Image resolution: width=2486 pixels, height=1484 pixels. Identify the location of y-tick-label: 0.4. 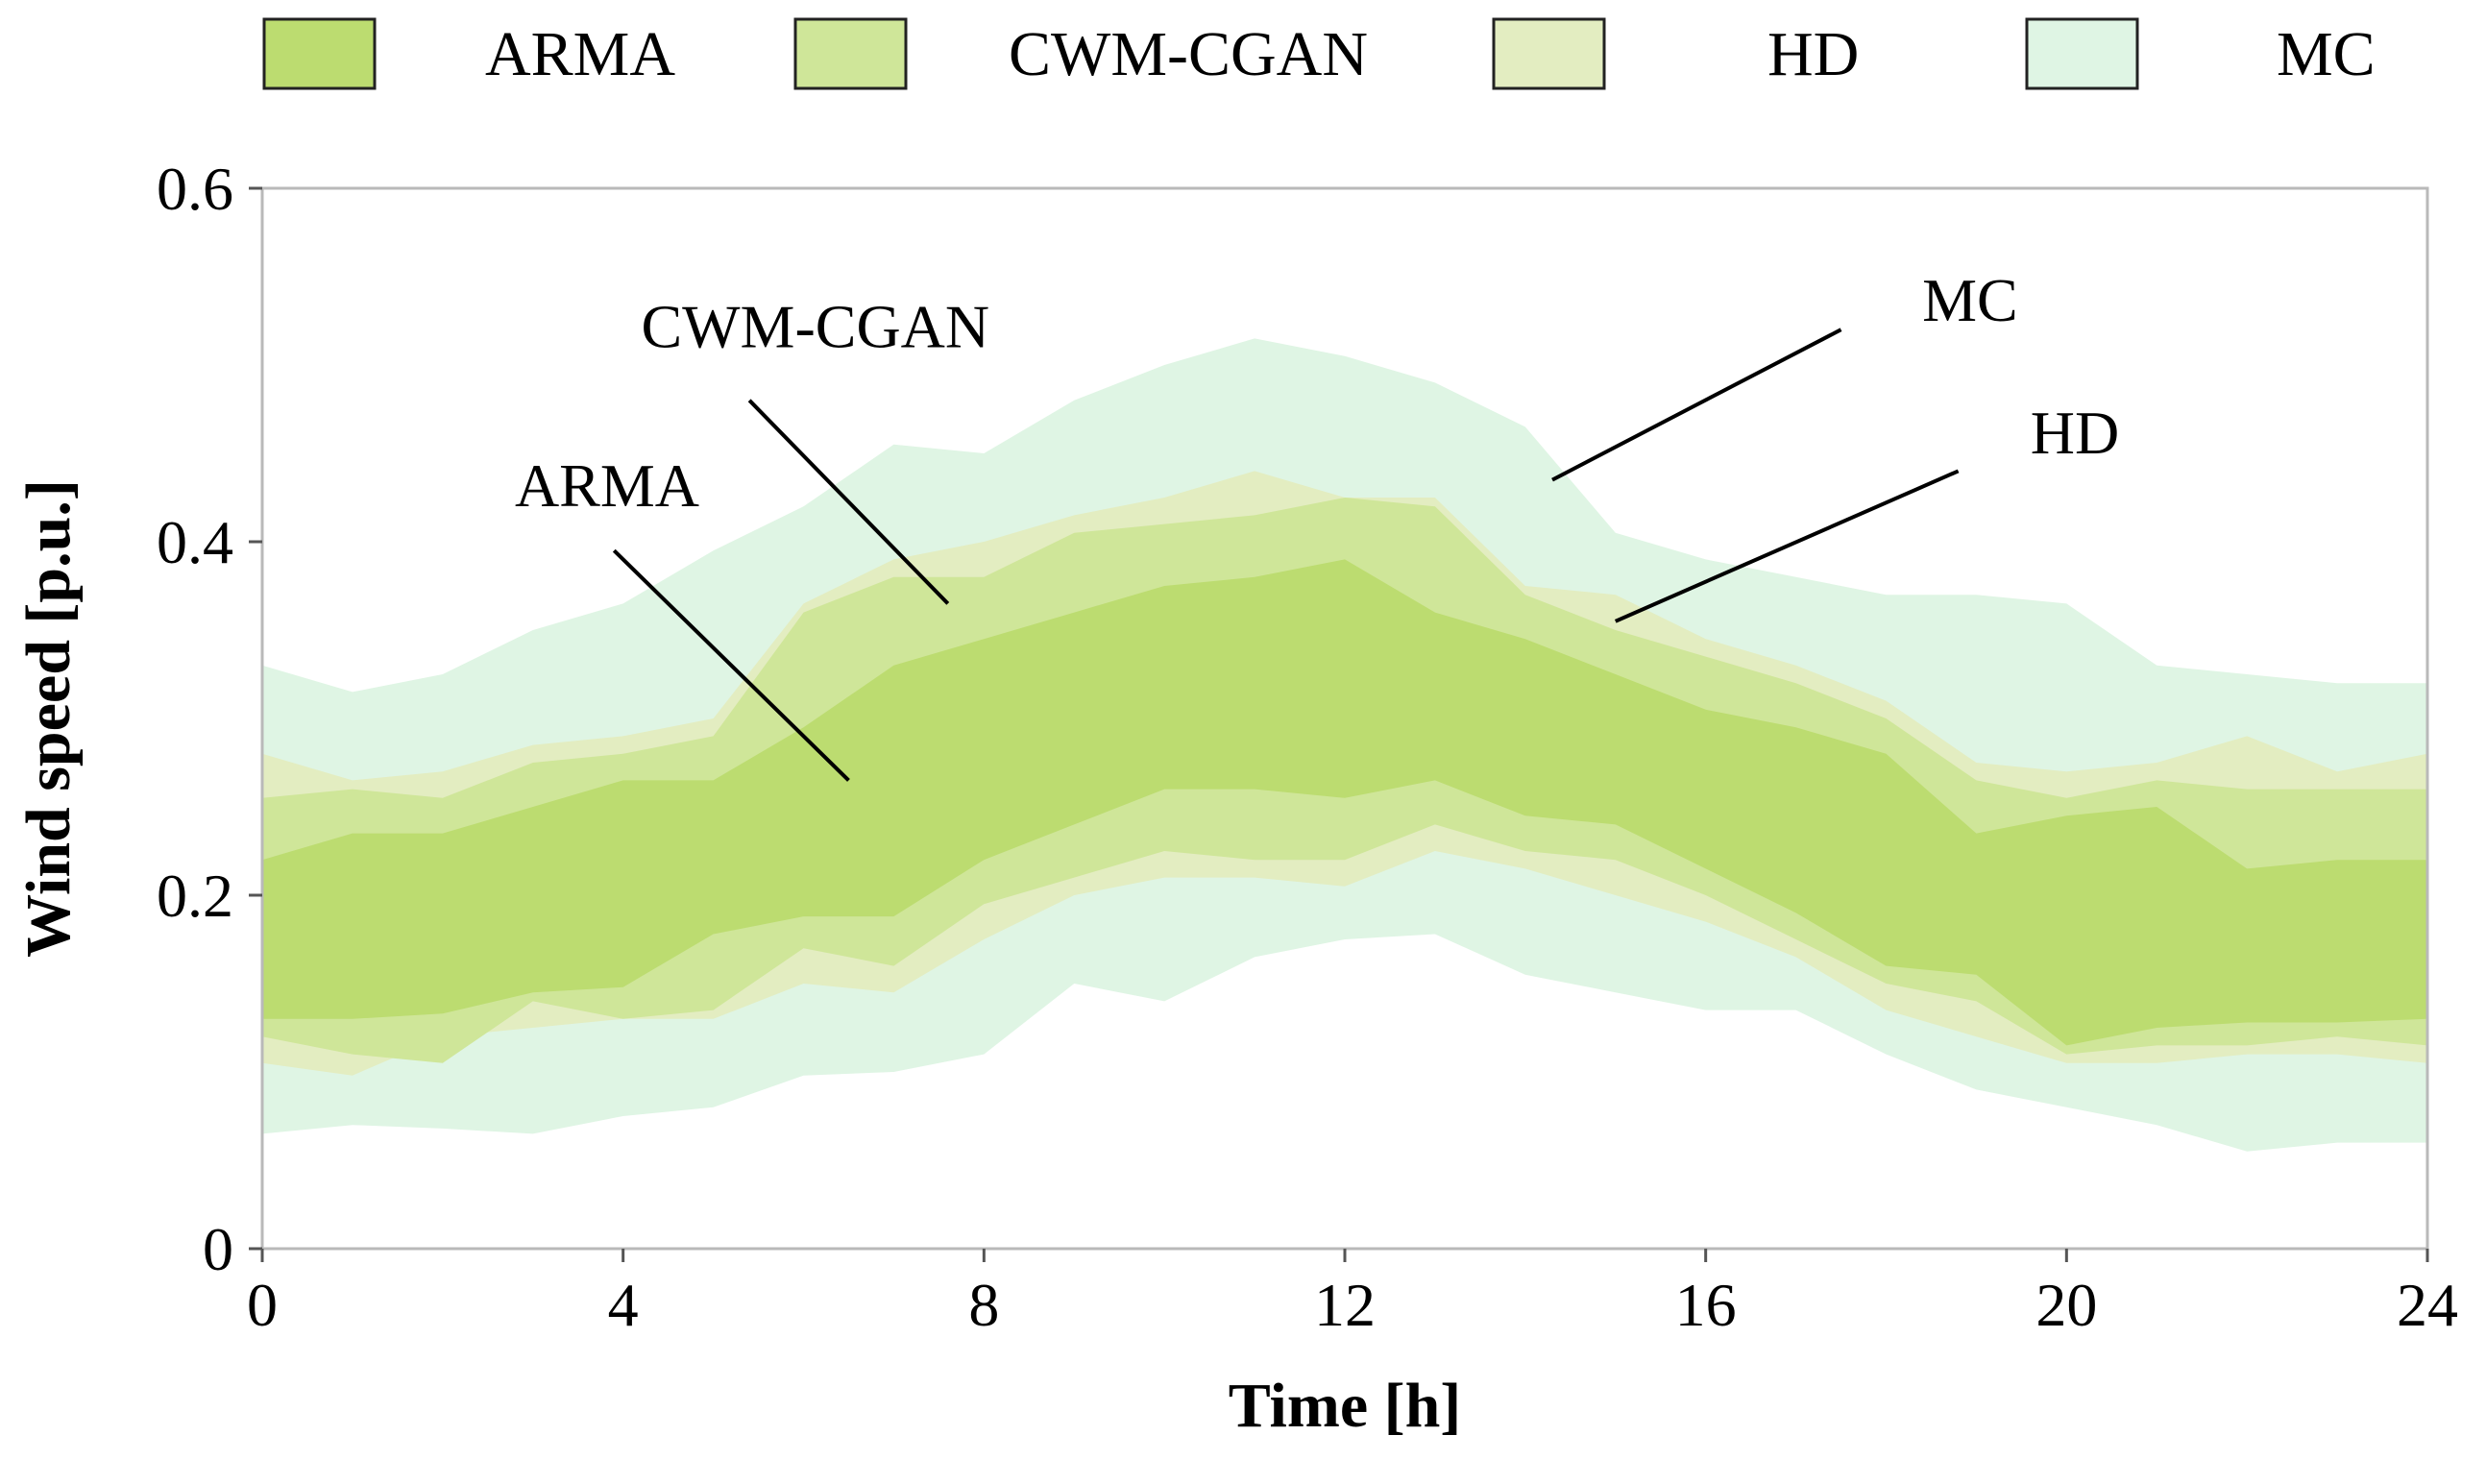
(195, 542).